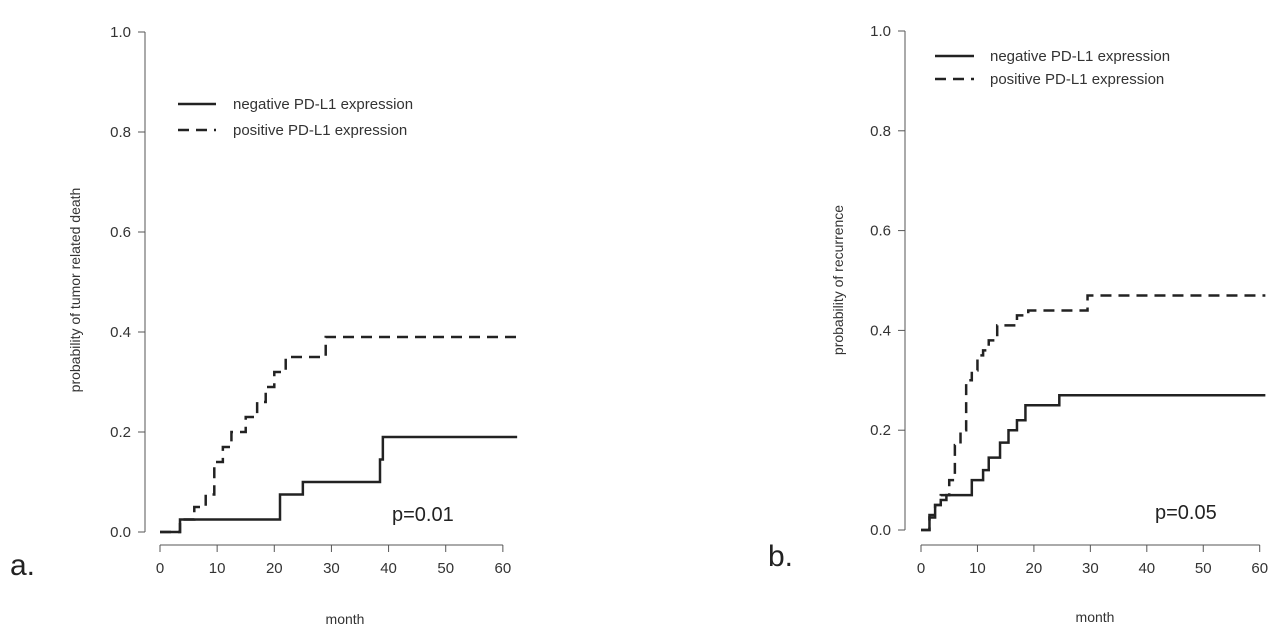  Describe the element at coordinates (75, 290) in the screenshot. I see `y-axis-label: probability of tumor related death` at that location.